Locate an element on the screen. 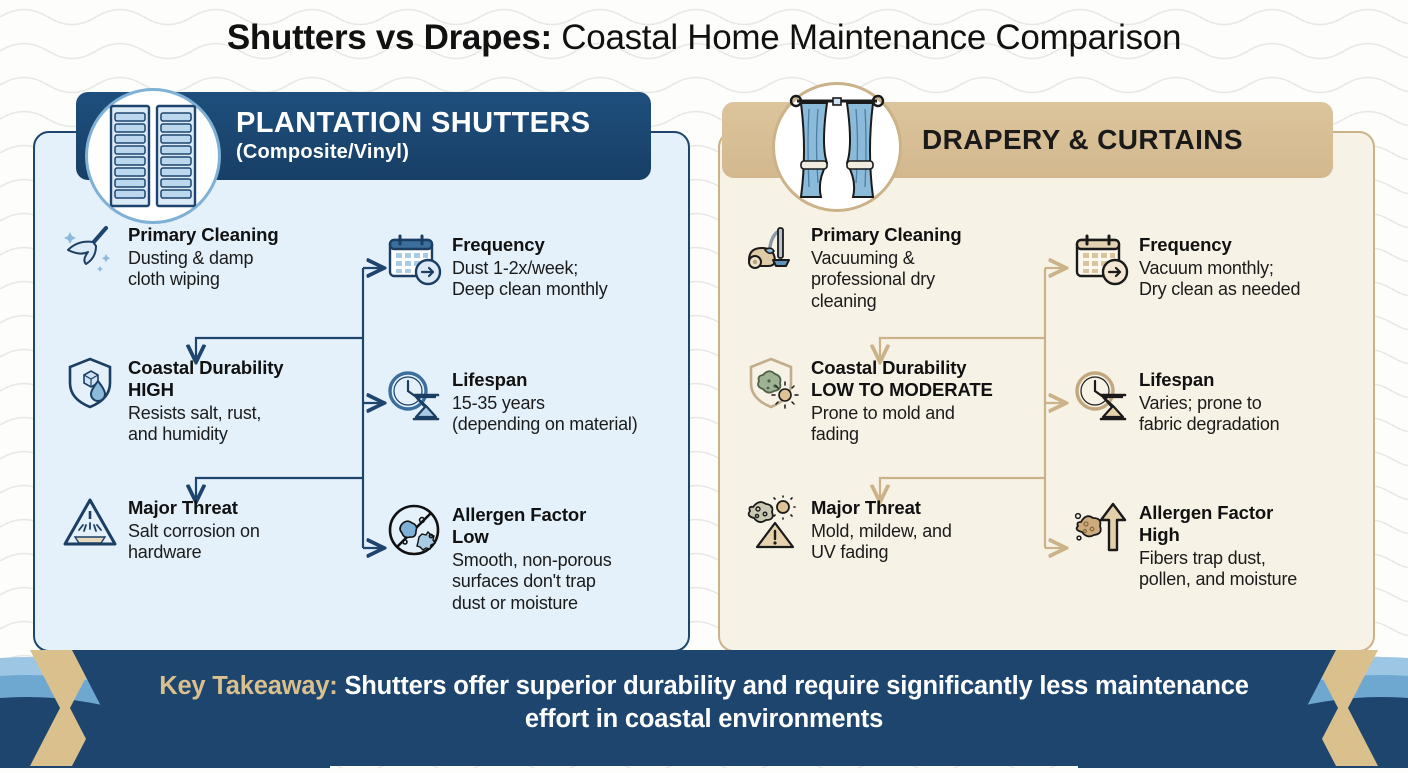 Image resolution: width=1408 pixels, height=773 pixels. no-allergen-icon is located at coordinates (414, 530).